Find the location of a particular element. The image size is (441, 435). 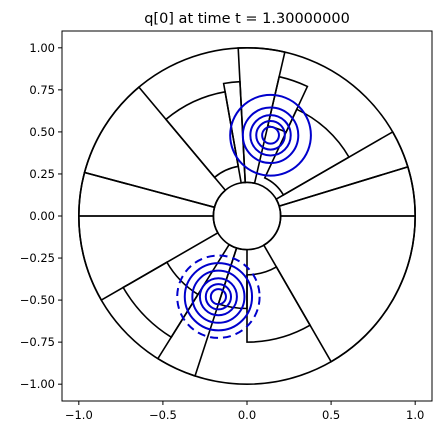

x-tick-label: 0.0 is located at coordinates (247, 415).